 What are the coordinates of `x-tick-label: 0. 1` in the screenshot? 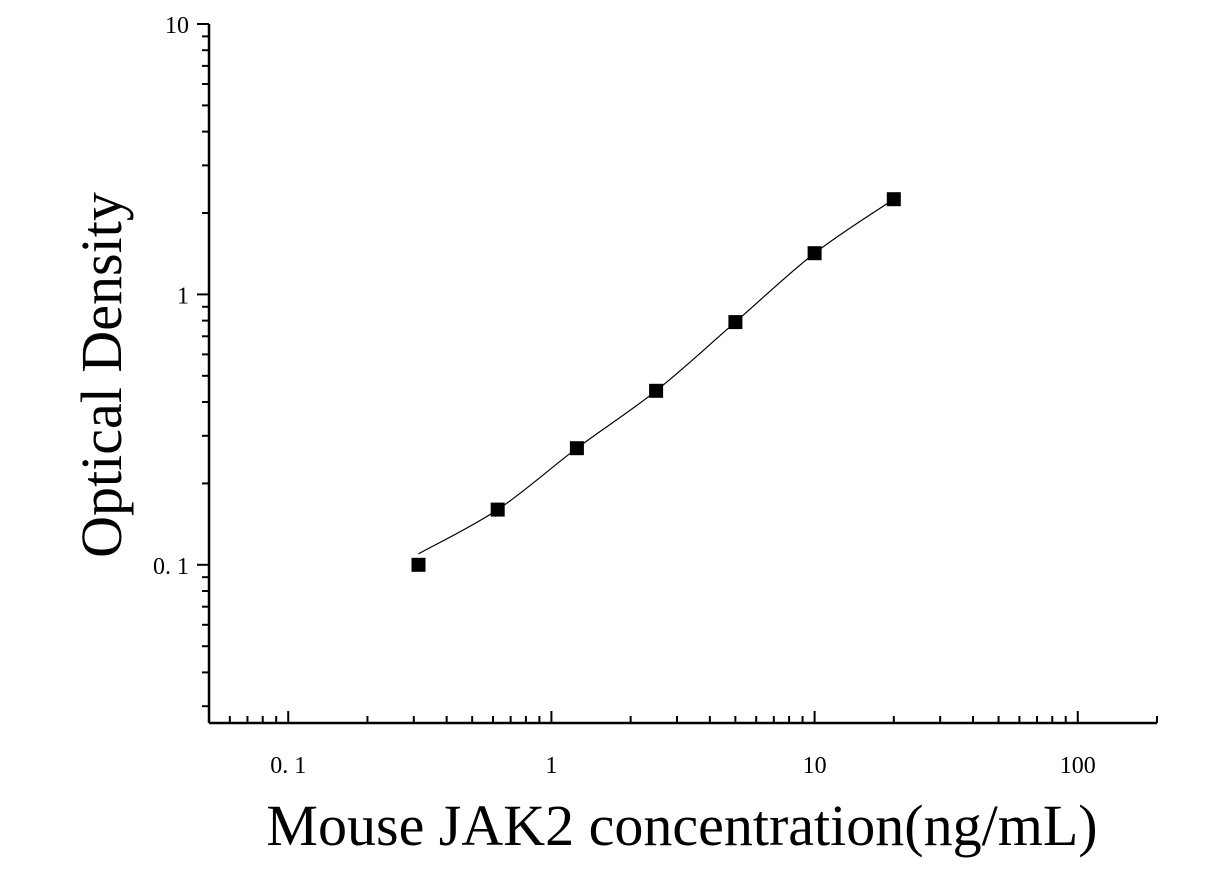 It's located at (288, 766).